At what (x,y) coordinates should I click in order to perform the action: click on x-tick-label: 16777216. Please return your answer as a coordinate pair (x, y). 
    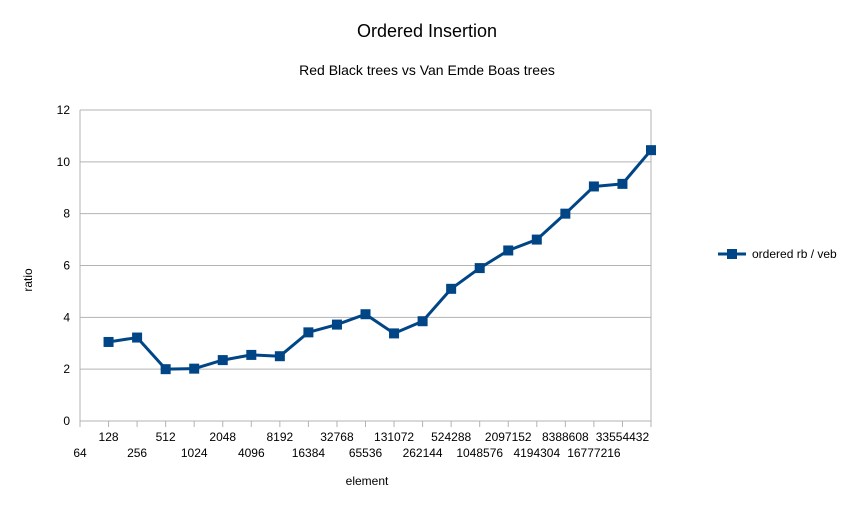
    Looking at the image, I should click on (594, 453).